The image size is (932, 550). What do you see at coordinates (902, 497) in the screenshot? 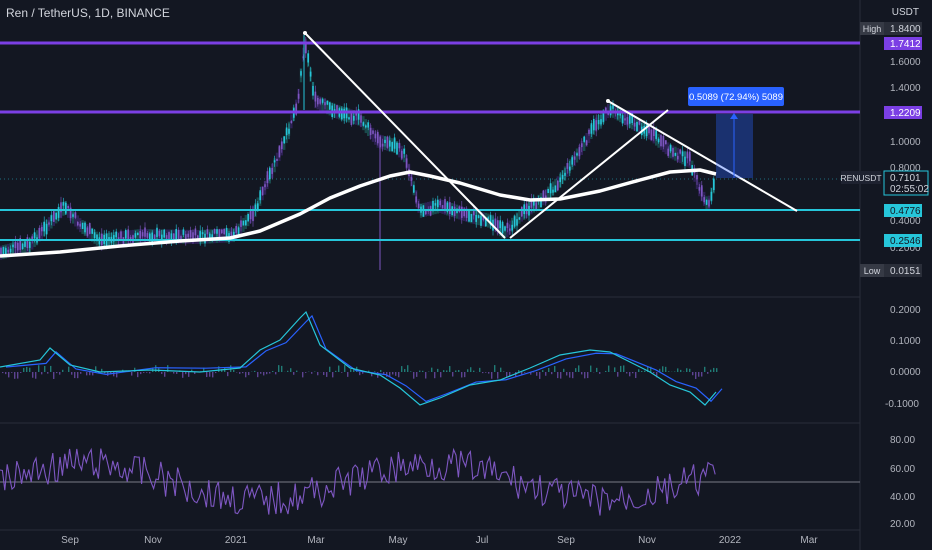
I see `rsi-tick: 40.00` at bounding box center [902, 497].